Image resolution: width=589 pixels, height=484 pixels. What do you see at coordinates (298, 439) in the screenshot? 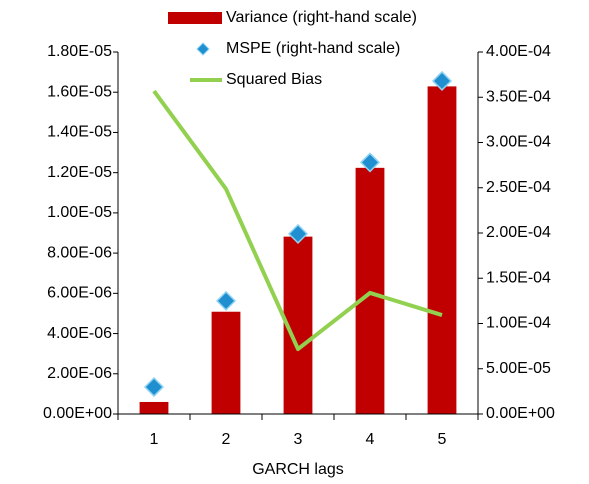
I see `x-tick-label: 3` at bounding box center [298, 439].